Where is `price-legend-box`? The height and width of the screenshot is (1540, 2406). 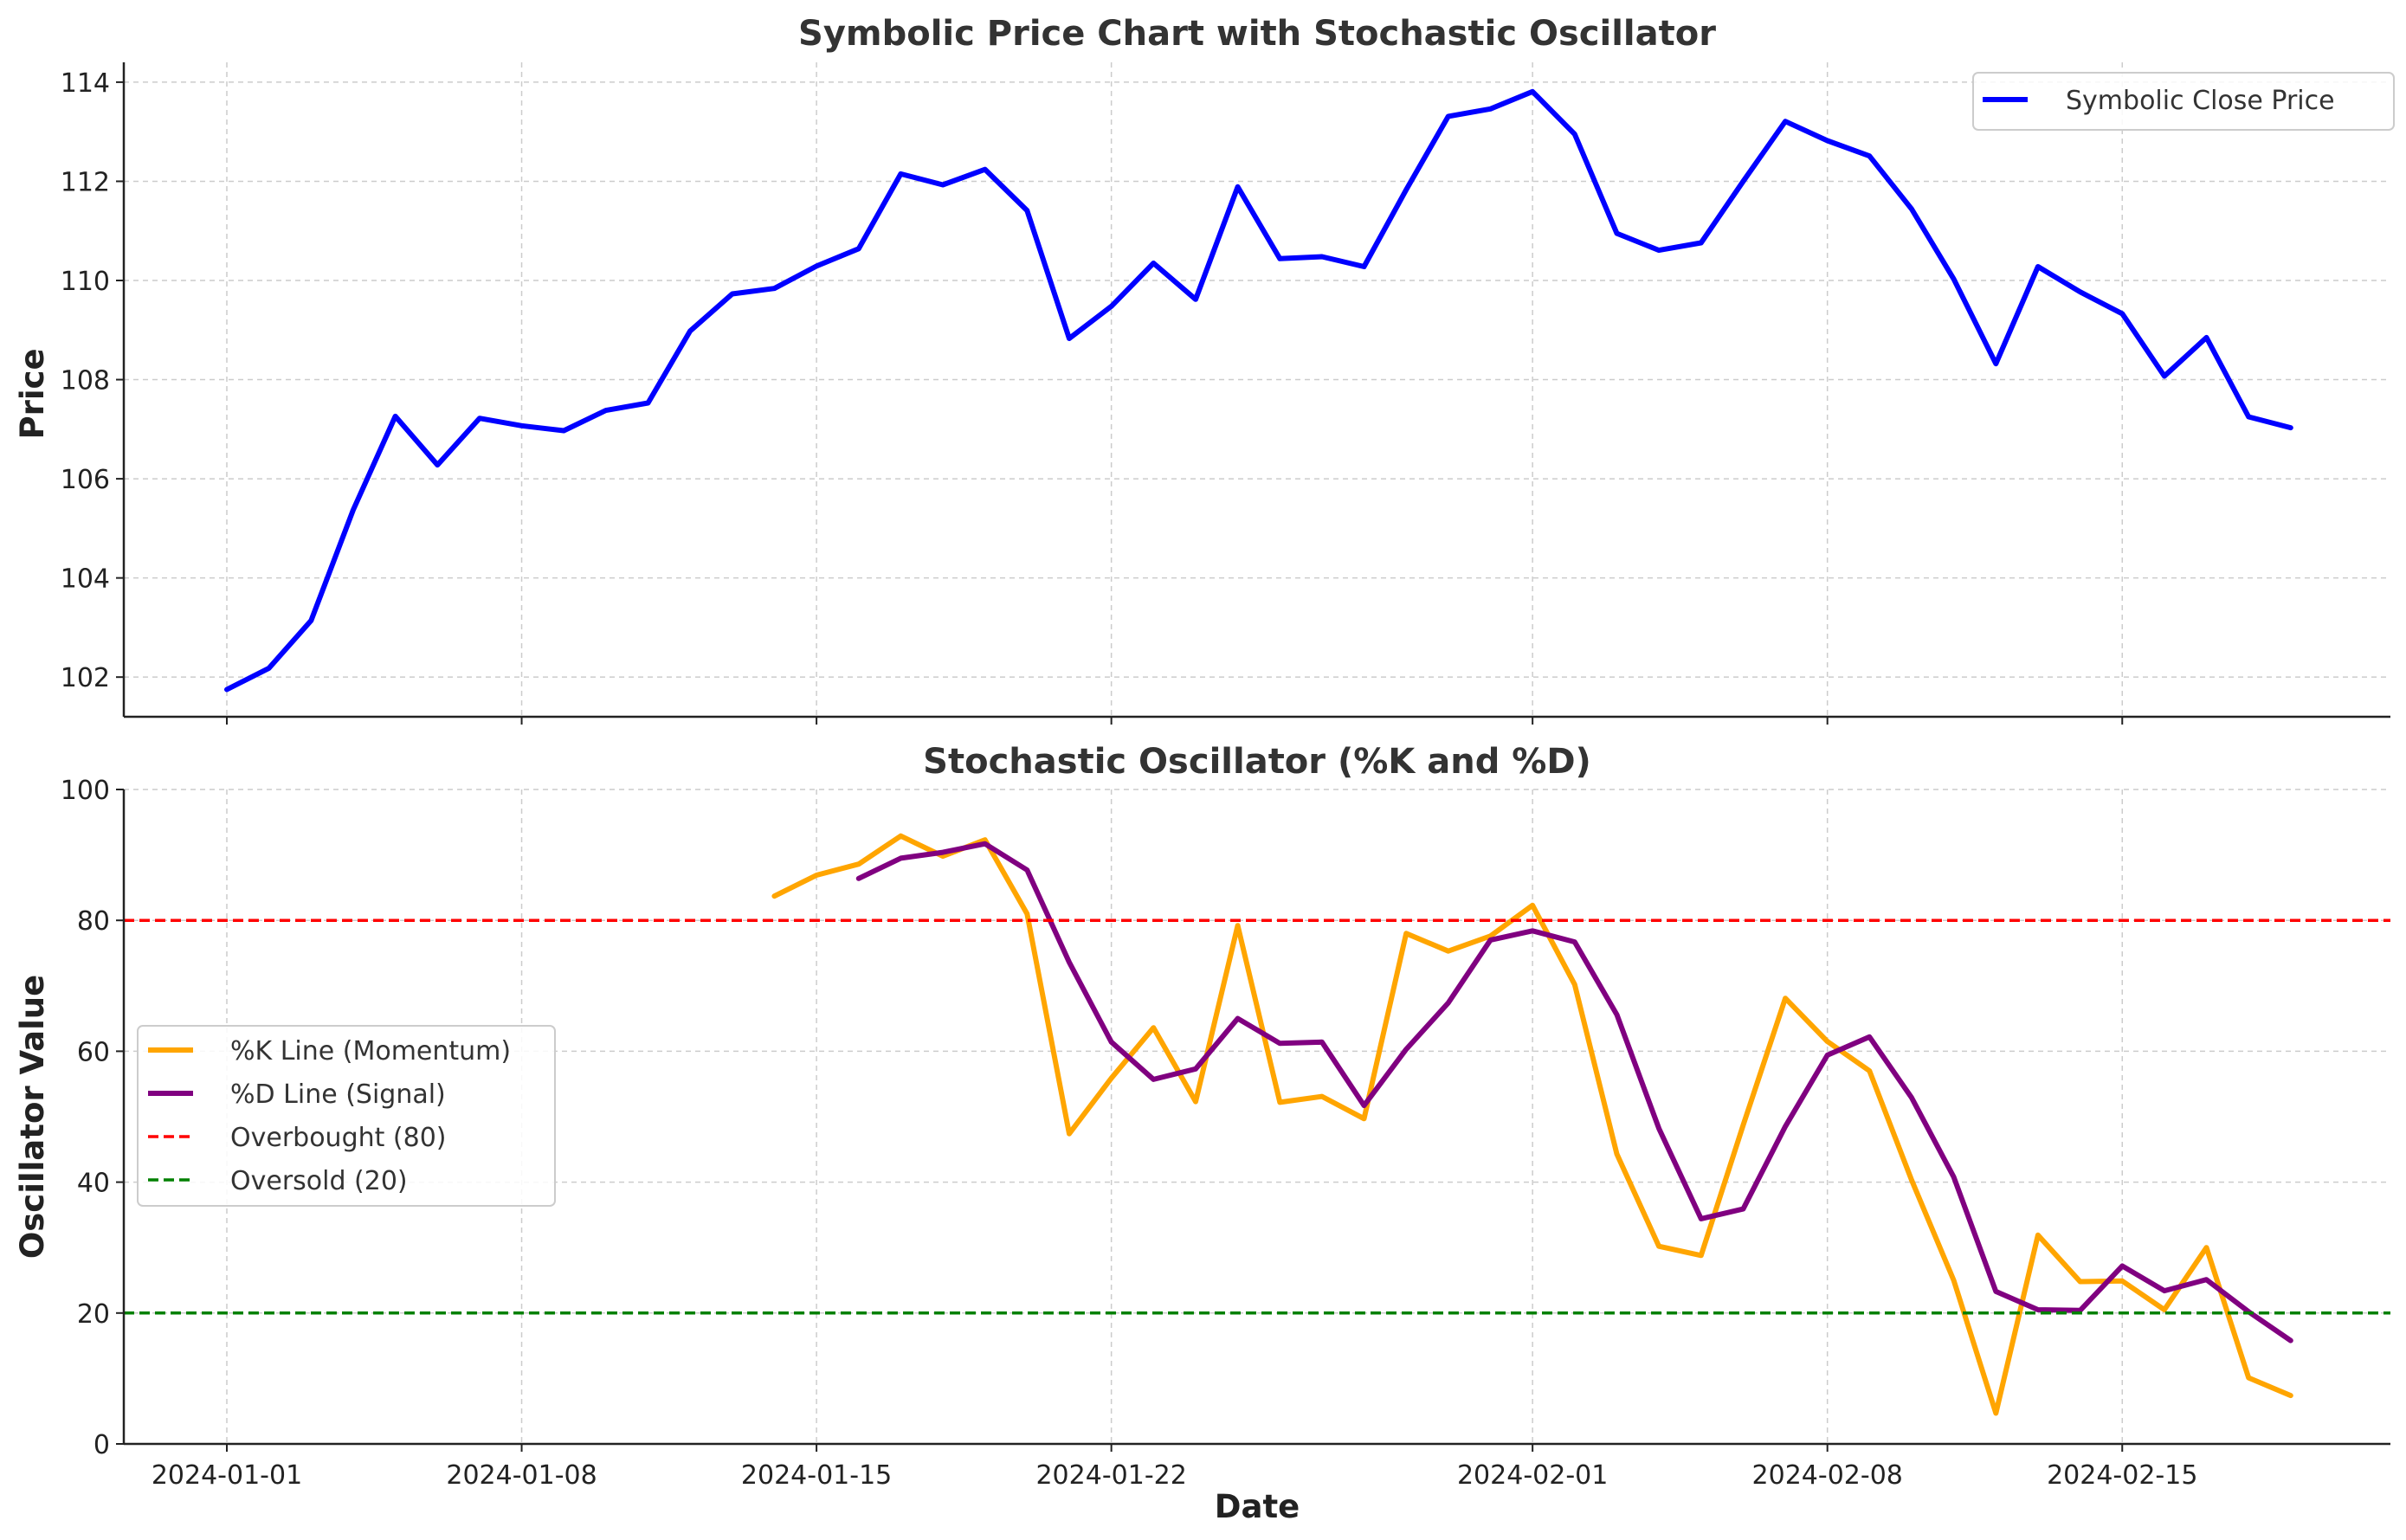
price-legend-box is located at coordinates (2183, 101).